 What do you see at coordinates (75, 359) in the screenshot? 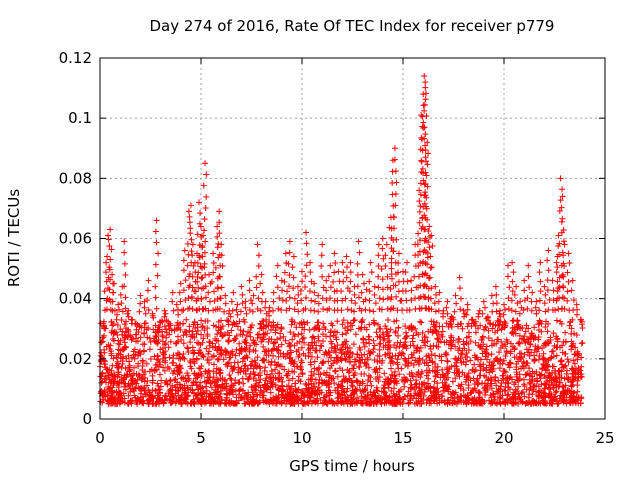
I see `y-tick-label: 0.02` at bounding box center [75, 359].